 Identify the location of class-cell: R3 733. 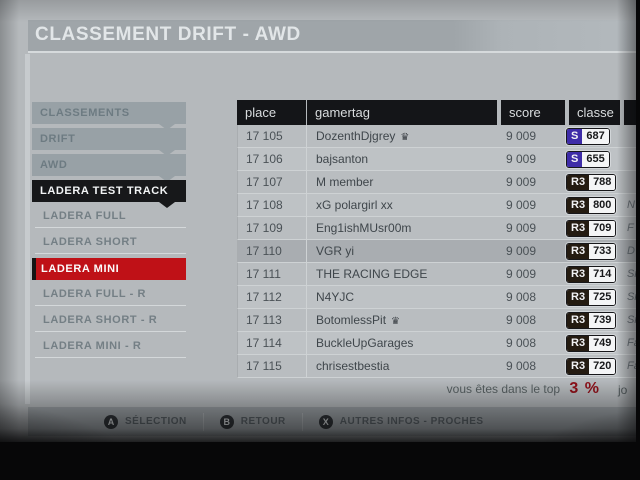
(593, 251).